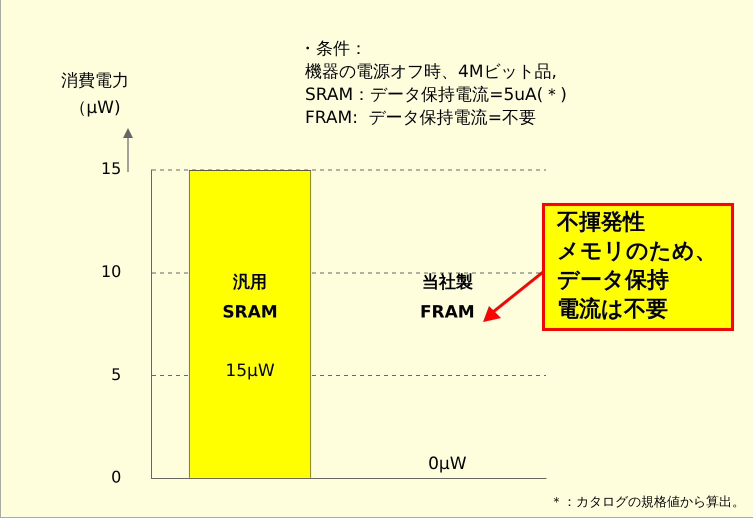 Image resolution: width=753 pixels, height=518 pixels. What do you see at coordinates (111, 271) in the screenshot?
I see `y-tick-label: 10` at bounding box center [111, 271].